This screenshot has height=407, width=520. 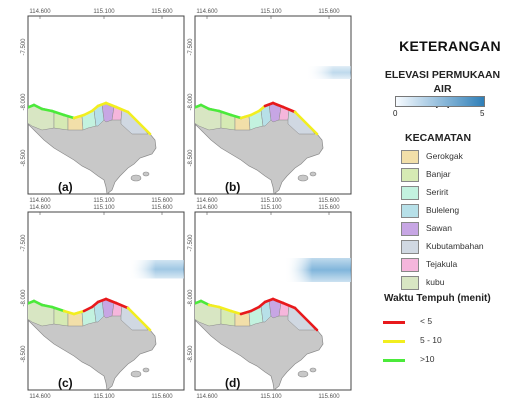 I want to click on panel-label: (c), so click(x=65, y=383).